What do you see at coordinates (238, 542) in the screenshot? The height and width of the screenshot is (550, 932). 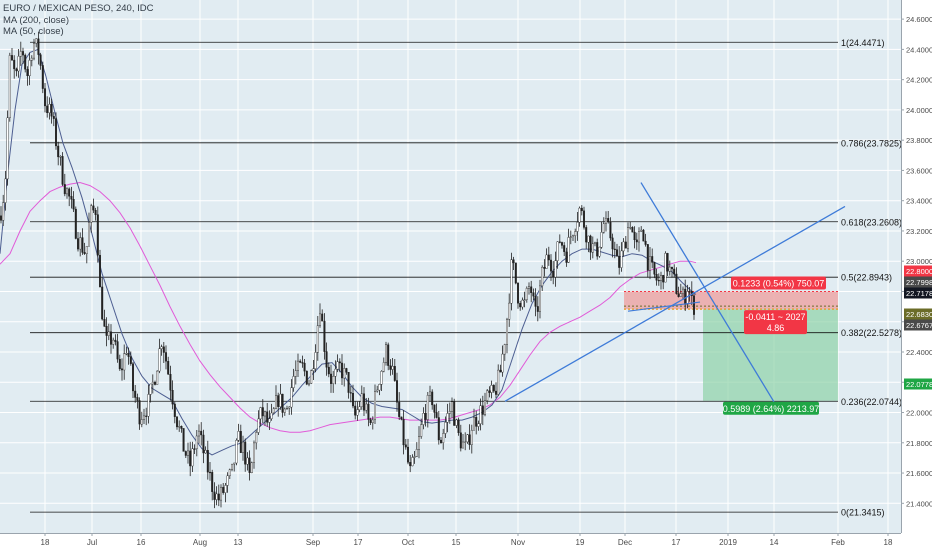 I see `time-tick-label-4: 13` at bounding box center [238, 542].